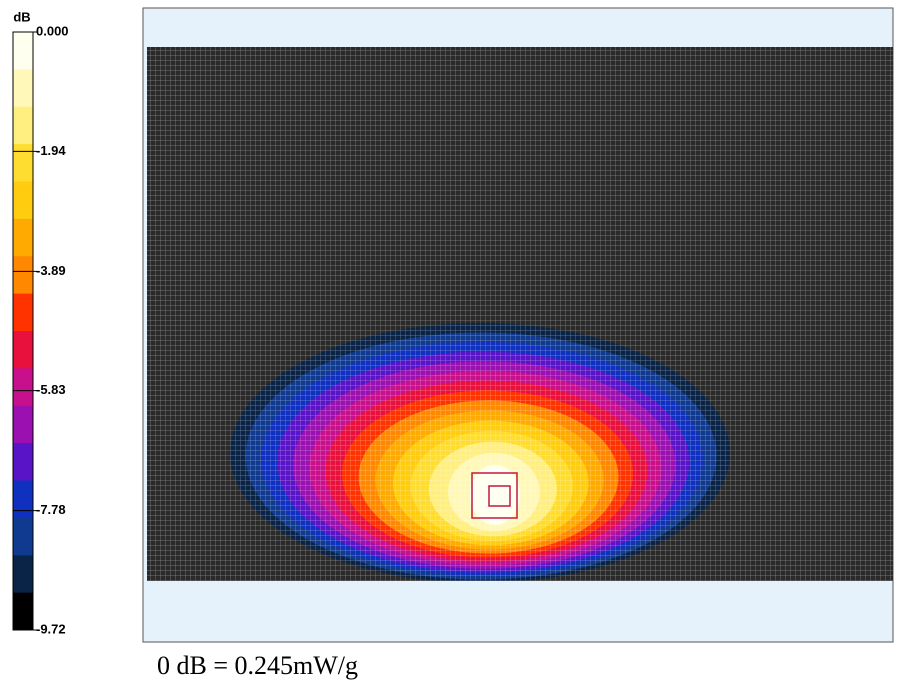  Describe the element at coordinates (51, 150) in the screenshot. I see `colorbar-tick-label: -1.94` at that location.